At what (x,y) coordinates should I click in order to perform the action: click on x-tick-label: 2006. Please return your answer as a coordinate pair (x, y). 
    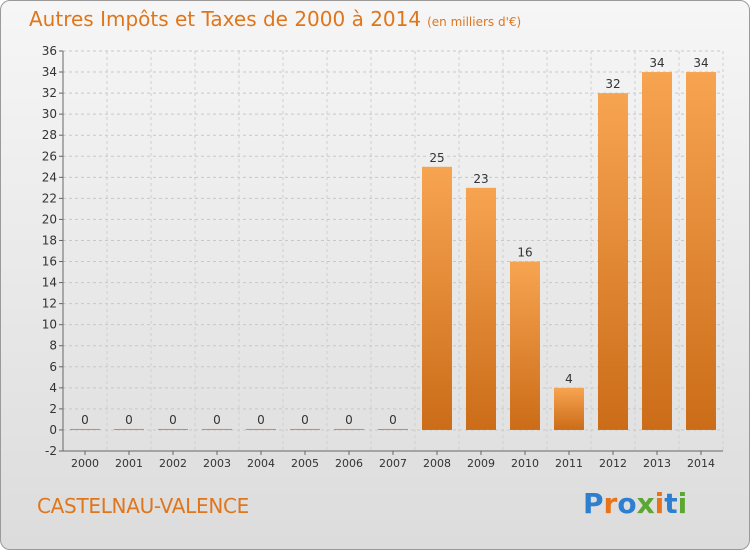
    Looking at the image, I should click on (349, 463).